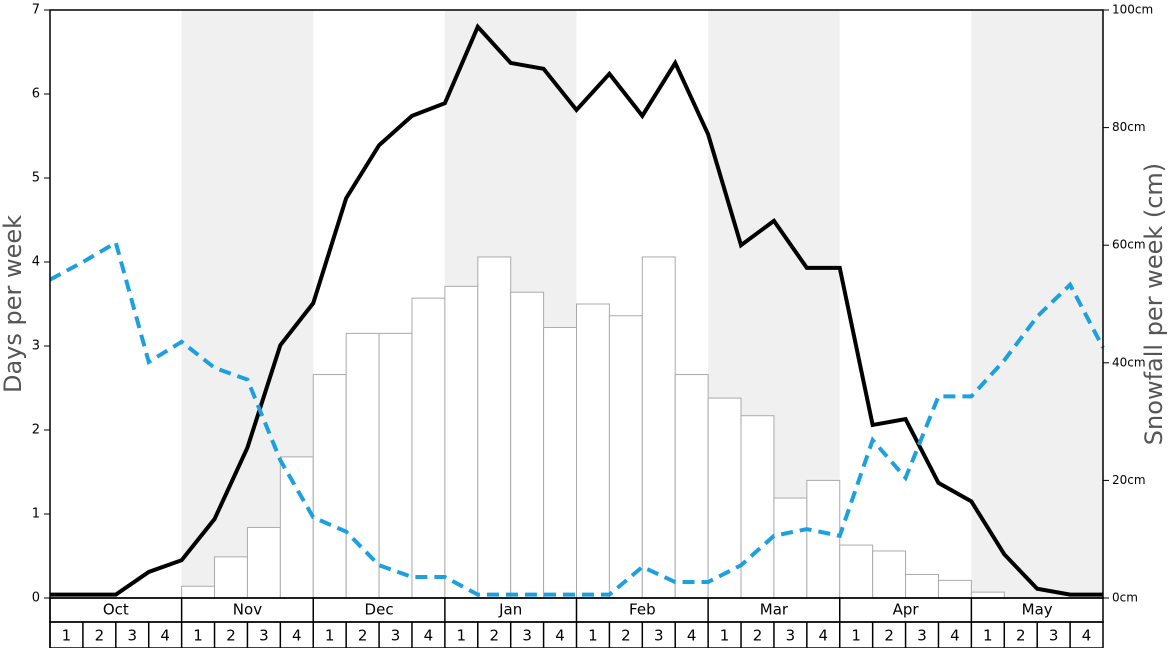 The width and height of the screenshot is (1168, 648). What do you see at coordinates (36, 178) in the screenshot?
I see `y-tick-label: 5` at bounding box center [36, 178].